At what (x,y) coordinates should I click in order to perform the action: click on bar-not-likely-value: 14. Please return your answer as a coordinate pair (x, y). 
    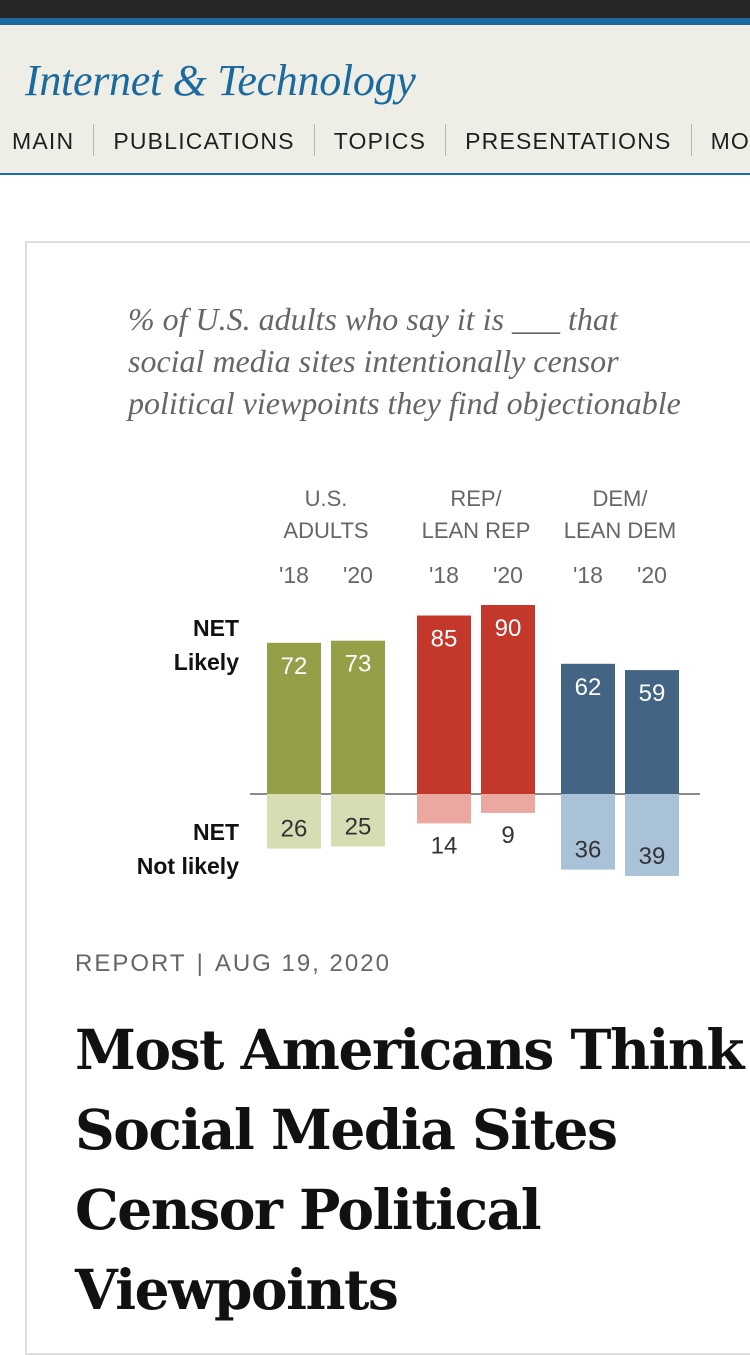
    Looking at the image, I should click on (444, 845).